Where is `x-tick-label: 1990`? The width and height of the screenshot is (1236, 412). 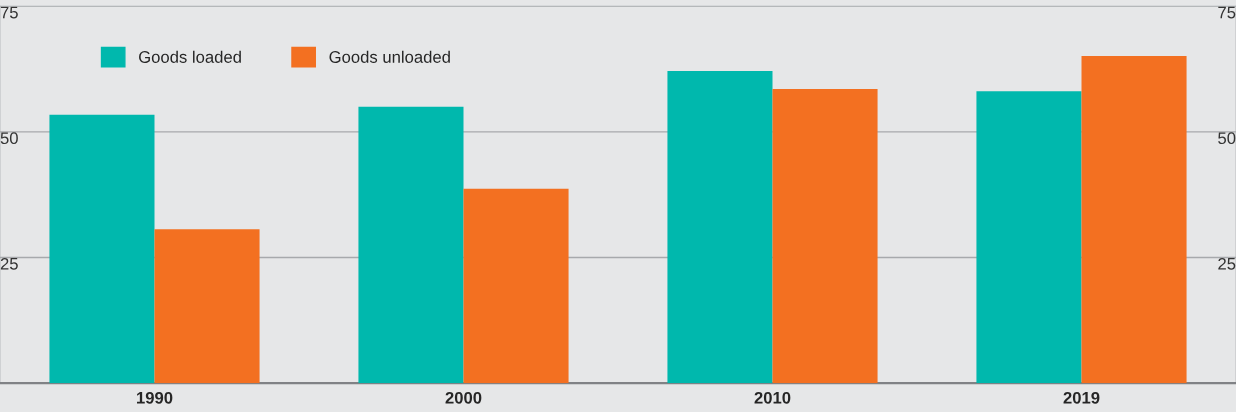
x-tick-label: 1990 is located at coordinates (155, 397).